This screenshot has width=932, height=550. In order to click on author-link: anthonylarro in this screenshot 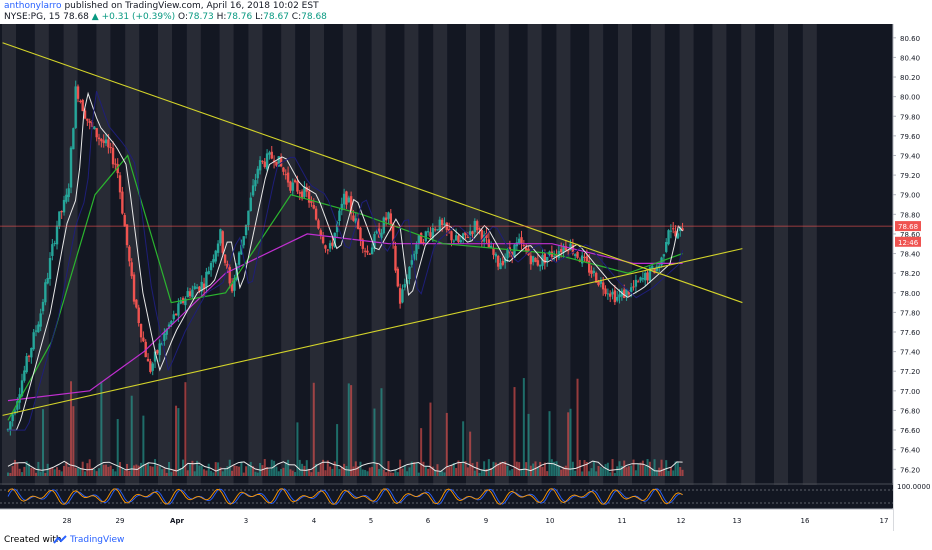, I will do `click(33, 6)`.